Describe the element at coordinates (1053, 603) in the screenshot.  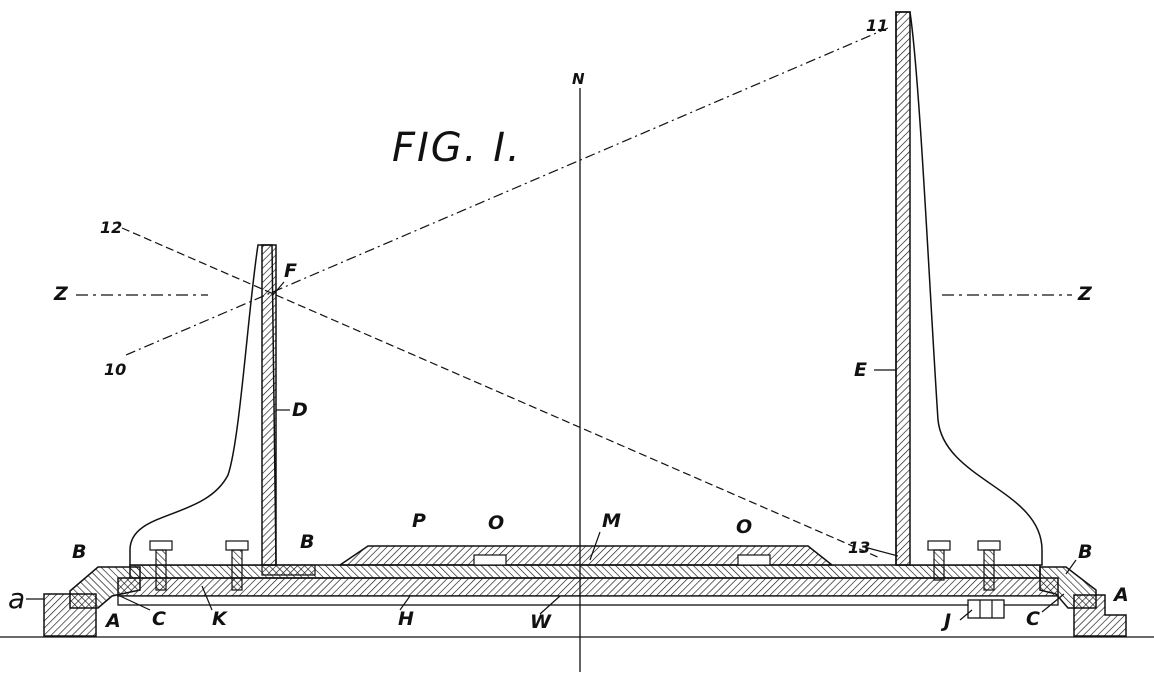
I see `leader-c-right` at that location.